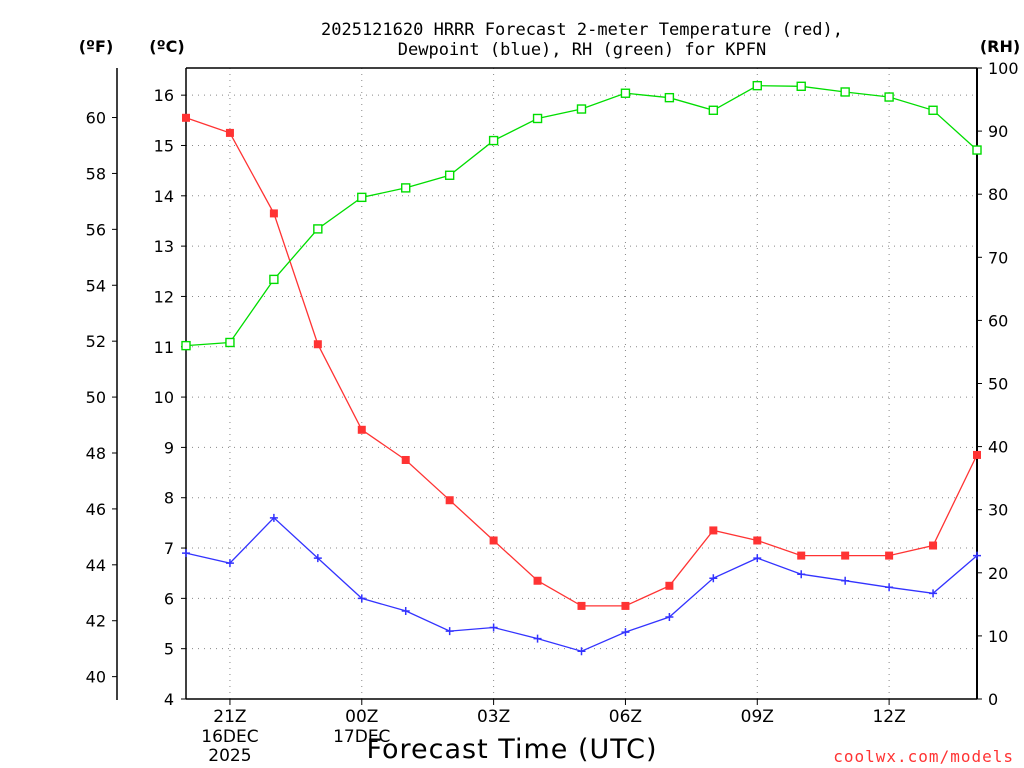  Describe the element at coordinates (96, 509) in the screenshot. I see `fahrenheit-tick-label: 46` at that location.